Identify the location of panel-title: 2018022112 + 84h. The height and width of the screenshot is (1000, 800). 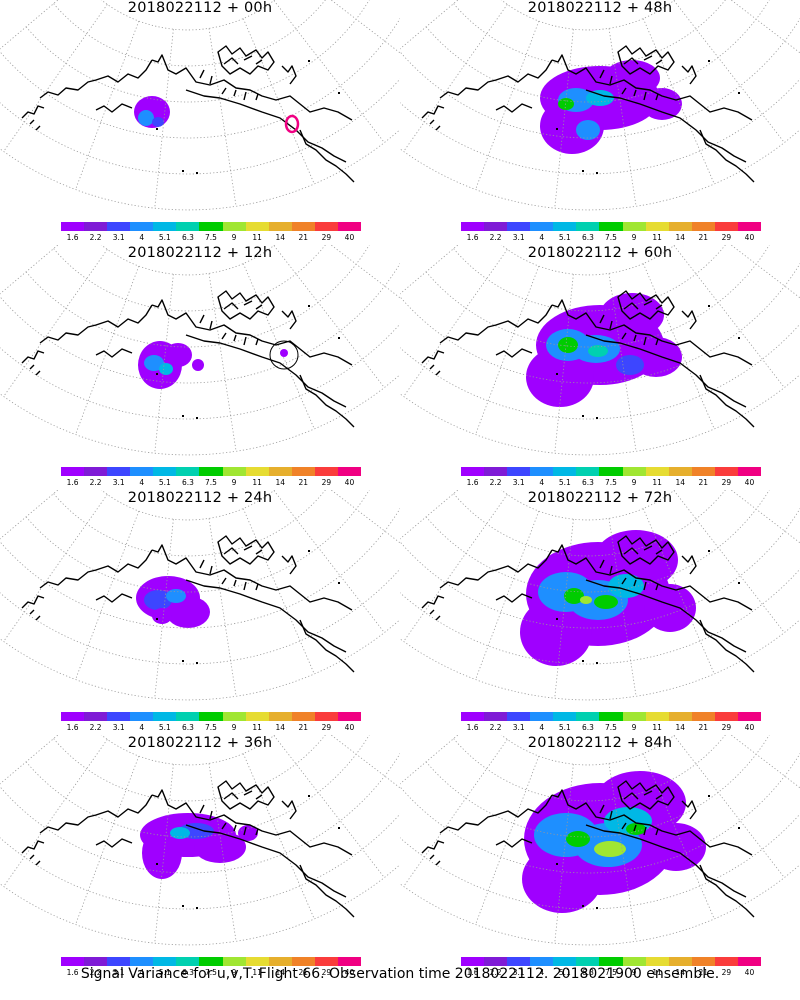
(600, 743).